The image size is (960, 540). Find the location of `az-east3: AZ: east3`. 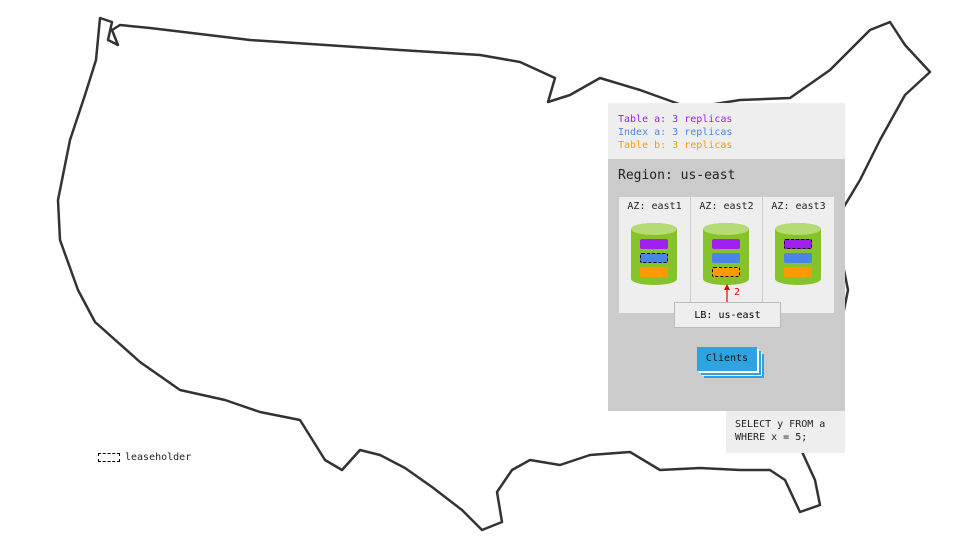

az-east3: AZ: east3 is located at coordinates (798, 255).